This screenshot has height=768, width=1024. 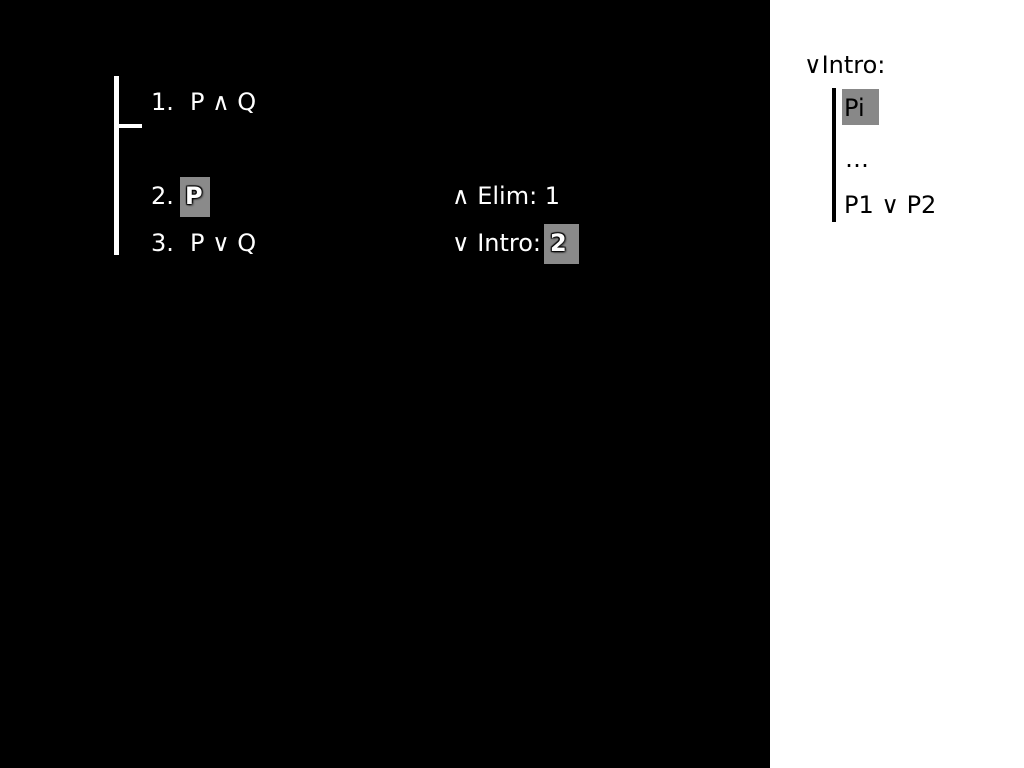 What do you see at coordinates (162, 243) in the screenshot?
I see `line-3-number: 3.` at bounding box center [162, 243].